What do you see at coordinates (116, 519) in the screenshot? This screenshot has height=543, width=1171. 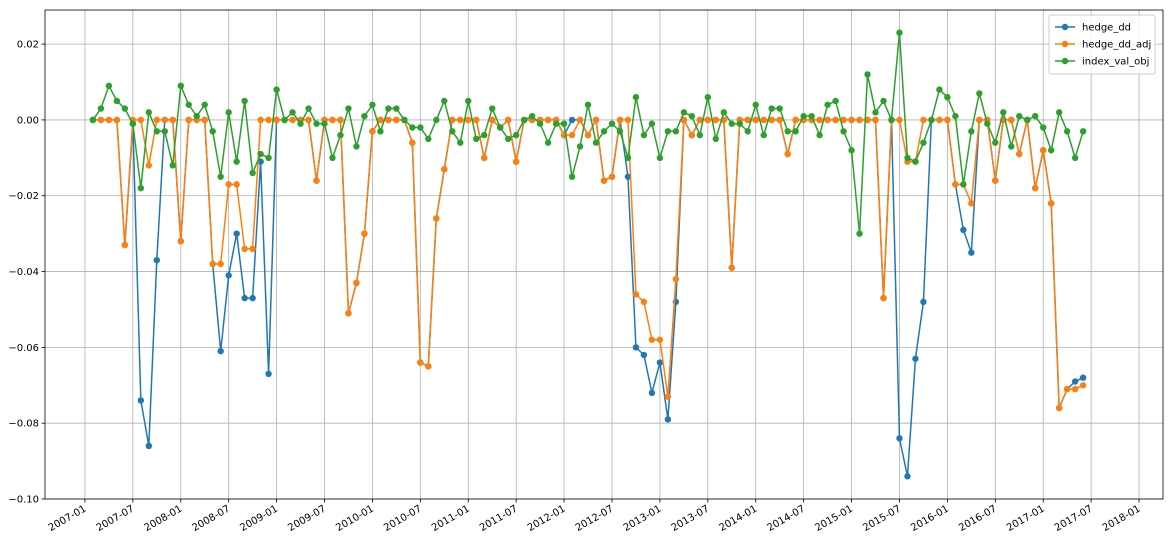 I see `x-tick-label: 2007-07` at bounding box center [116, 519].